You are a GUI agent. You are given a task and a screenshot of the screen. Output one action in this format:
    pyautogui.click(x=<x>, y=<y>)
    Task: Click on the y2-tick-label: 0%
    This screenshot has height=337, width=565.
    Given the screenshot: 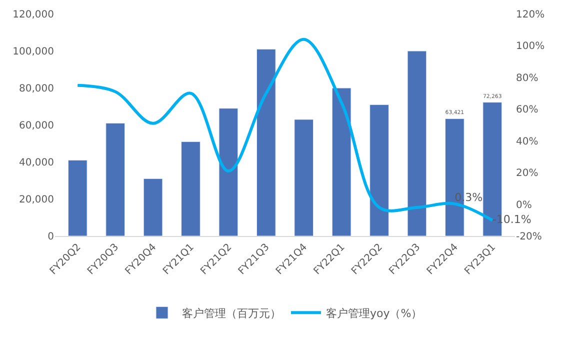 What is the action you would take?
    pyautogui.click(x=524, y=205)
    